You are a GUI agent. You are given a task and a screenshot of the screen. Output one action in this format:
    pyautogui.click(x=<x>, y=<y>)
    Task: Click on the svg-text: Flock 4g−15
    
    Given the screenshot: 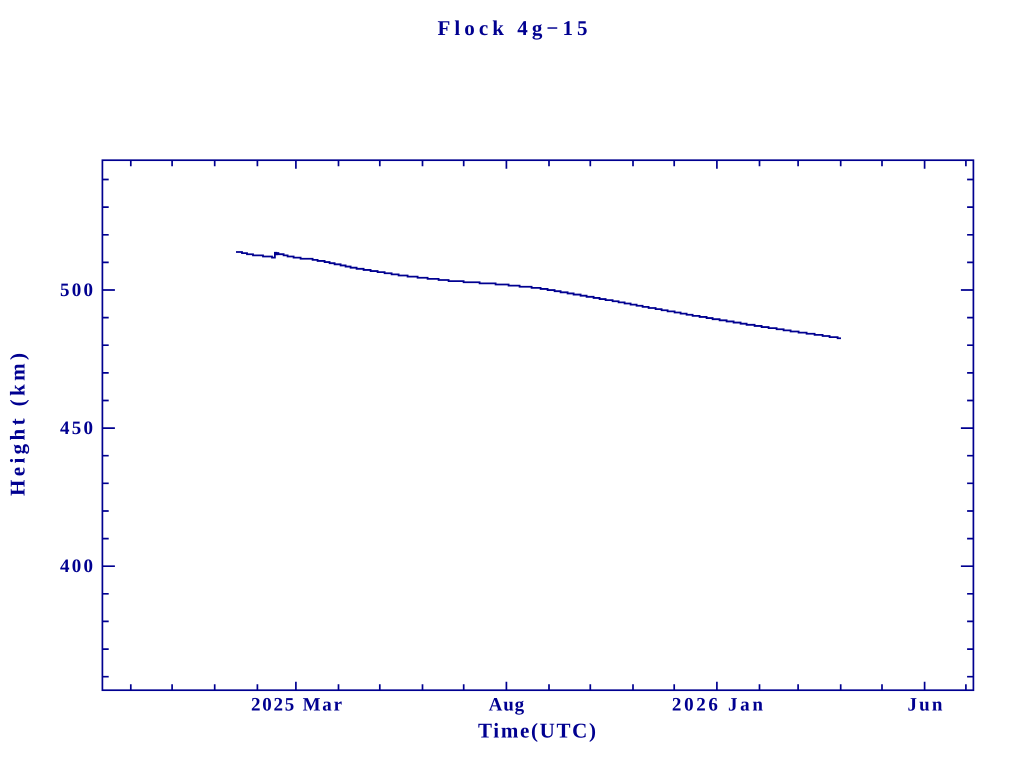 What is the action you would take?
    pyautogui.click(x=513, y=28)
    